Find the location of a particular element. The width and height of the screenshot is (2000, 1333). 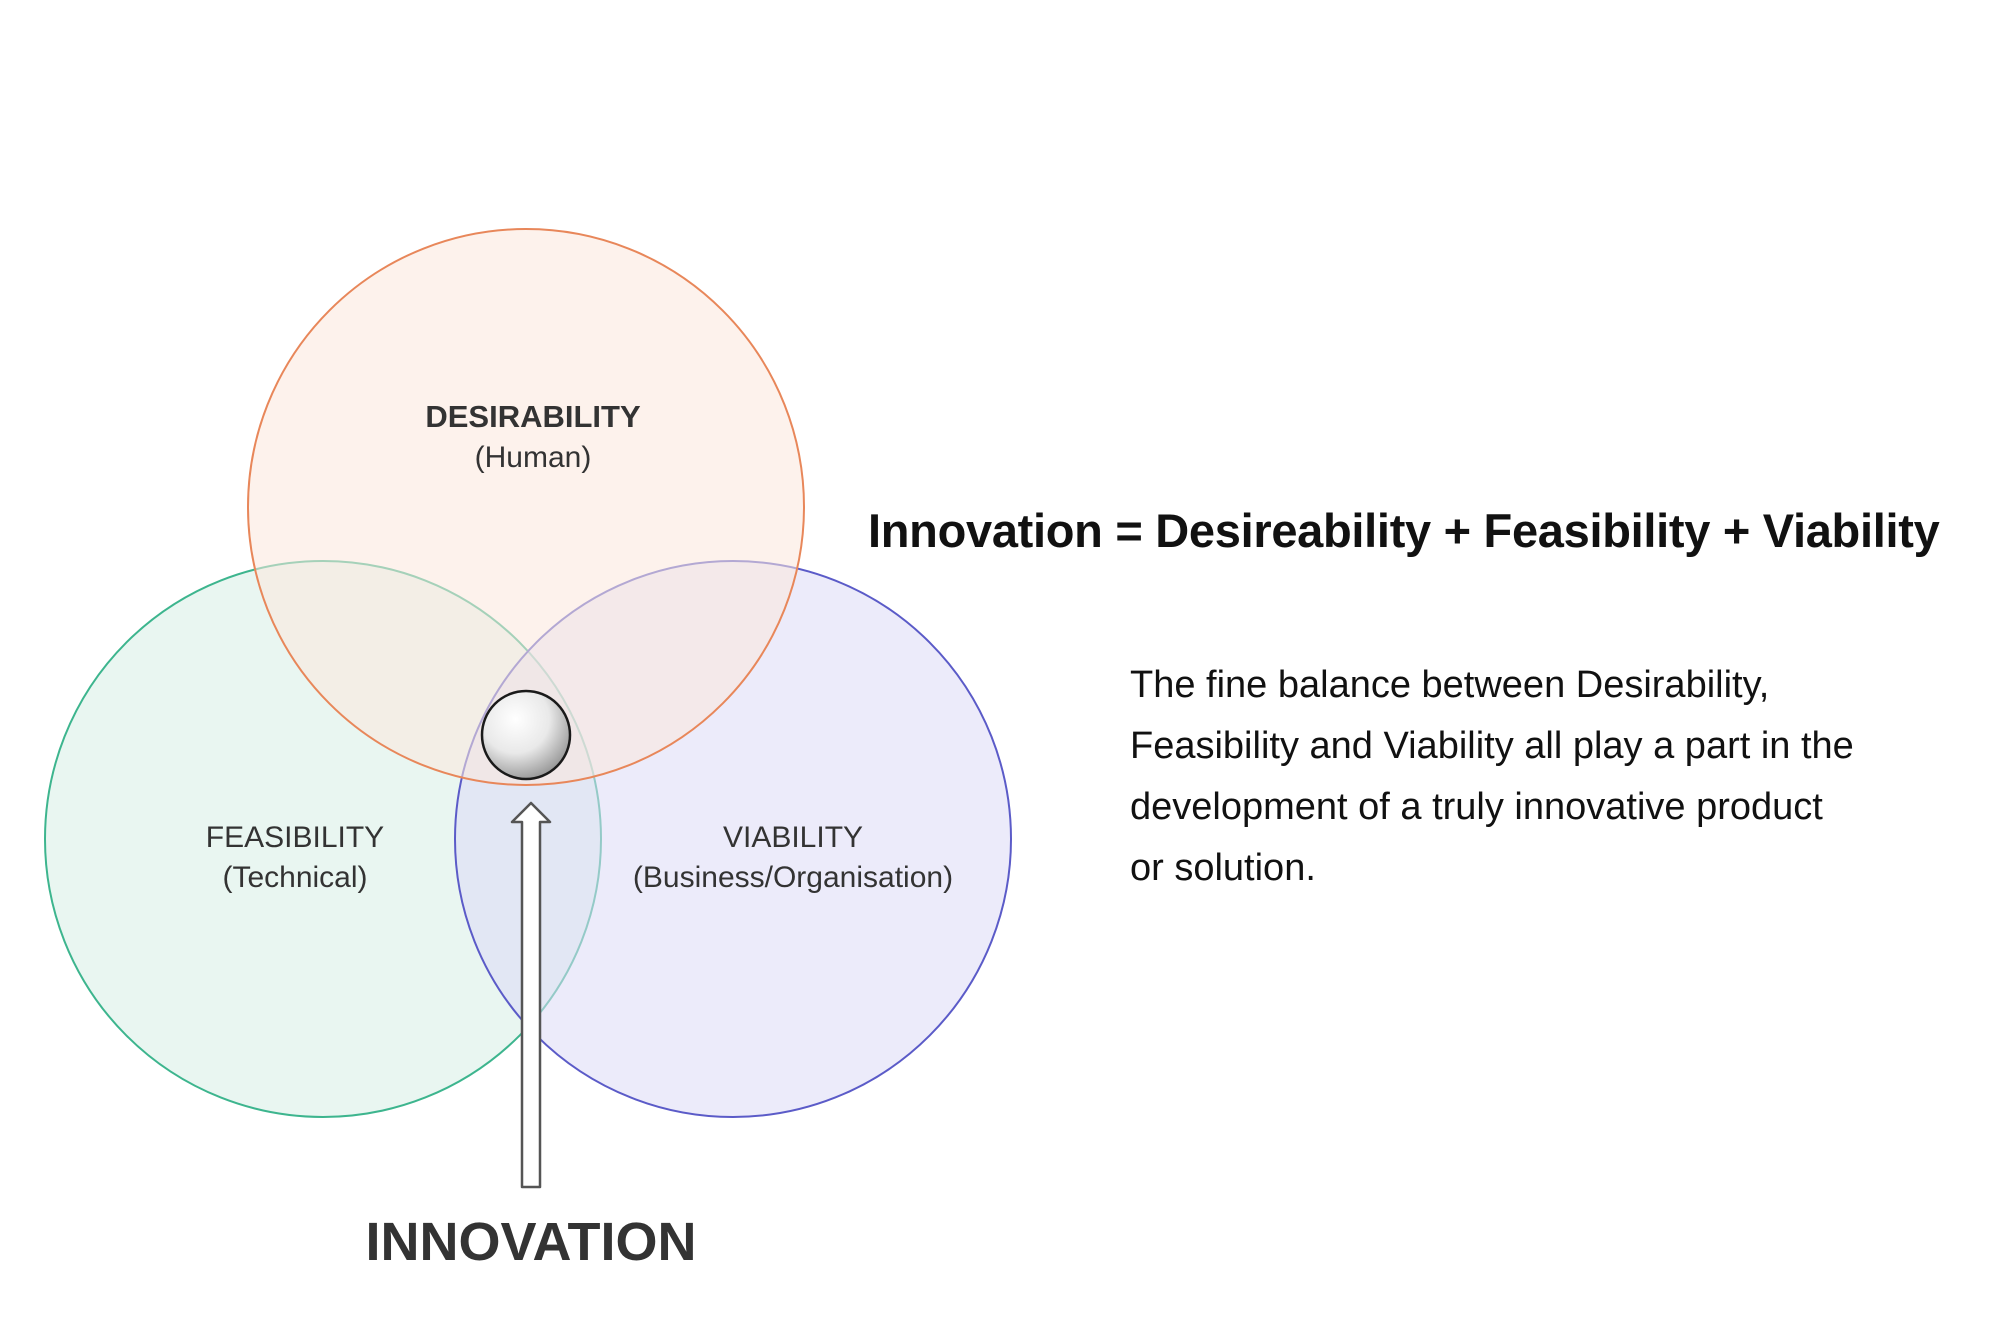

desirability-subtitle: (Human) is located at coordinates (533, 457).